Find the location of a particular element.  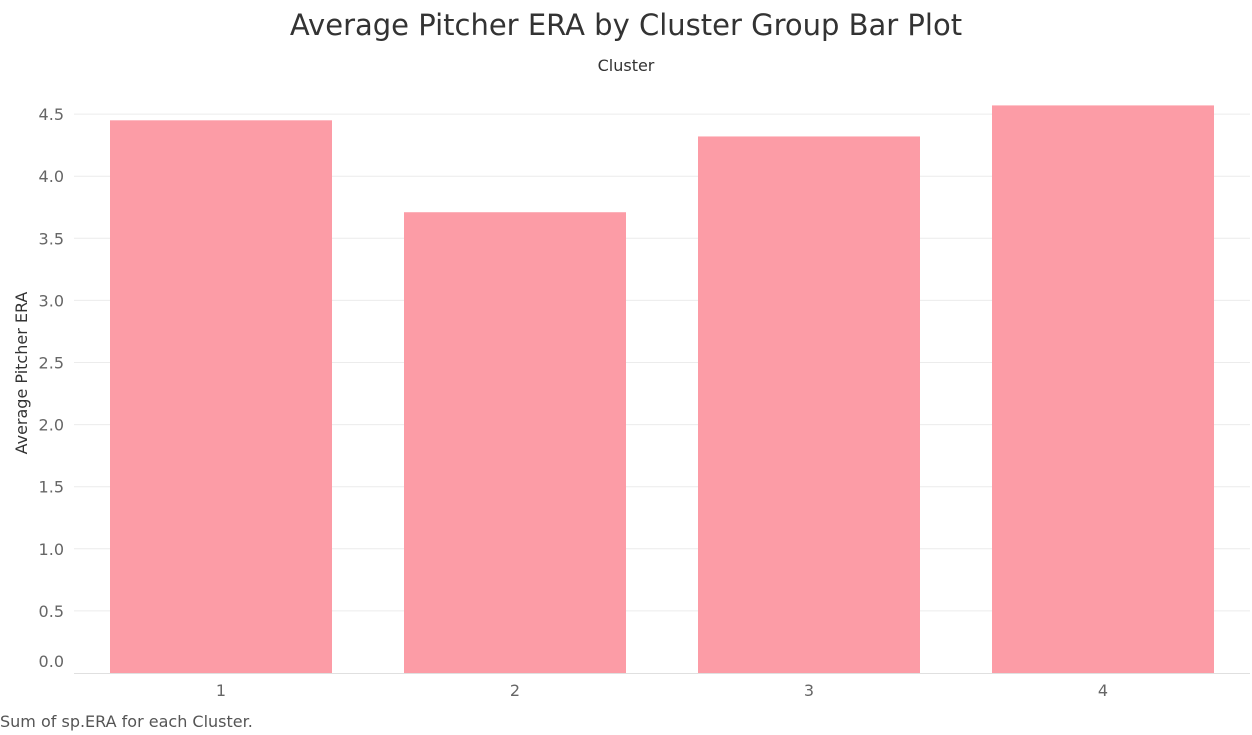

y-tick-label: 4.0 is located at coordinates (51, 176).